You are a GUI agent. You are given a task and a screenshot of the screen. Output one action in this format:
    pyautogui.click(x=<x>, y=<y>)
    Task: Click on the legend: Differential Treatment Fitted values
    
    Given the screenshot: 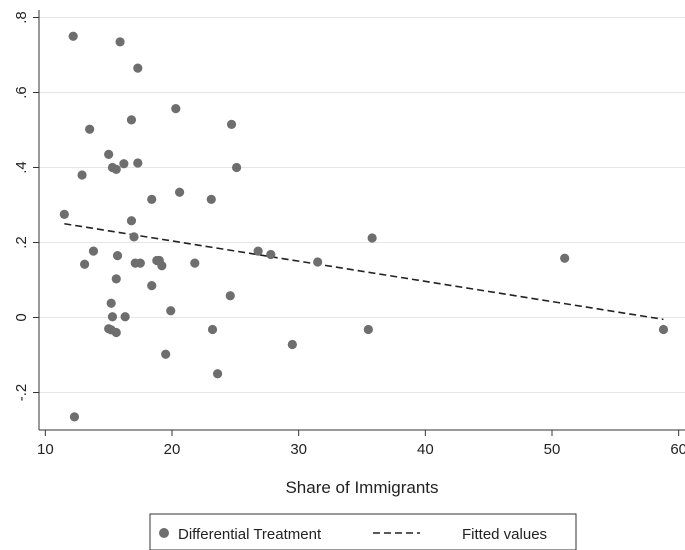 What is the action you would take?
    pyautogui.click(x=363, y=531)
    